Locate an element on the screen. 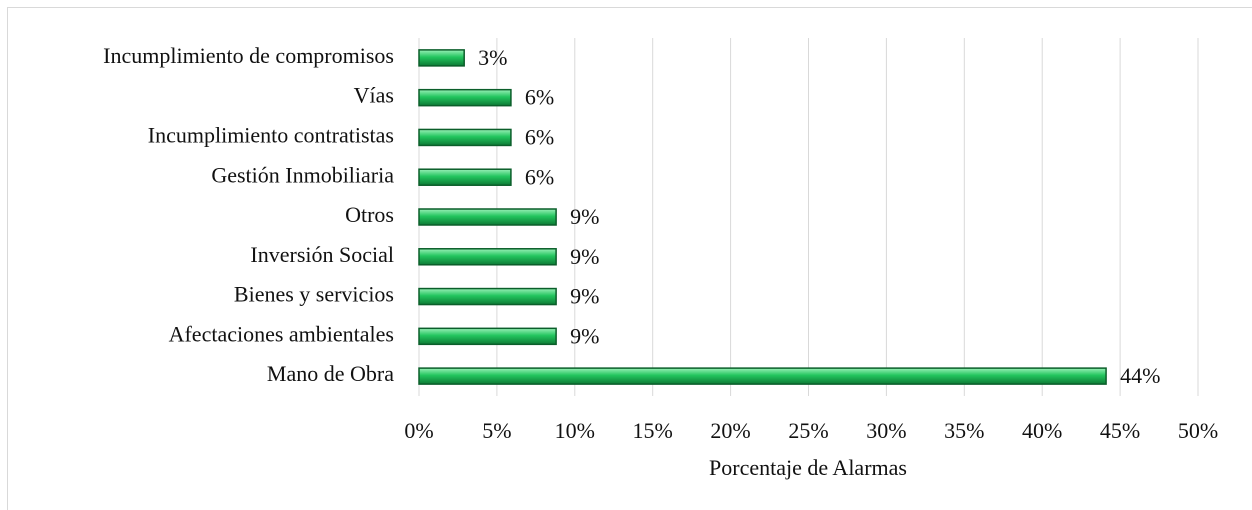  y-tick-label: Incumplimiento contratistas is located at coordinates (271, 134).